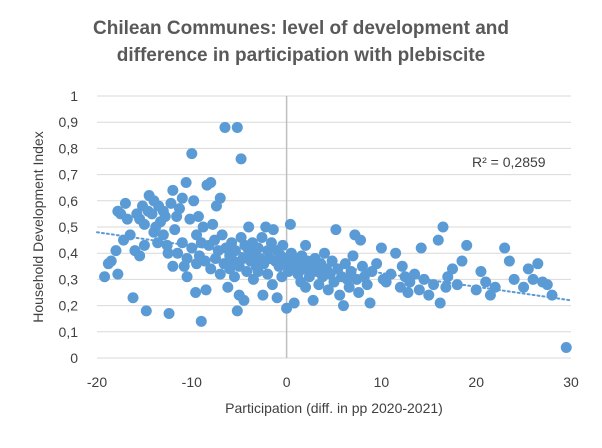 This screenshot has width=602, height=448. I want to click on y-tick-label: 0,8, so click(69, 148).